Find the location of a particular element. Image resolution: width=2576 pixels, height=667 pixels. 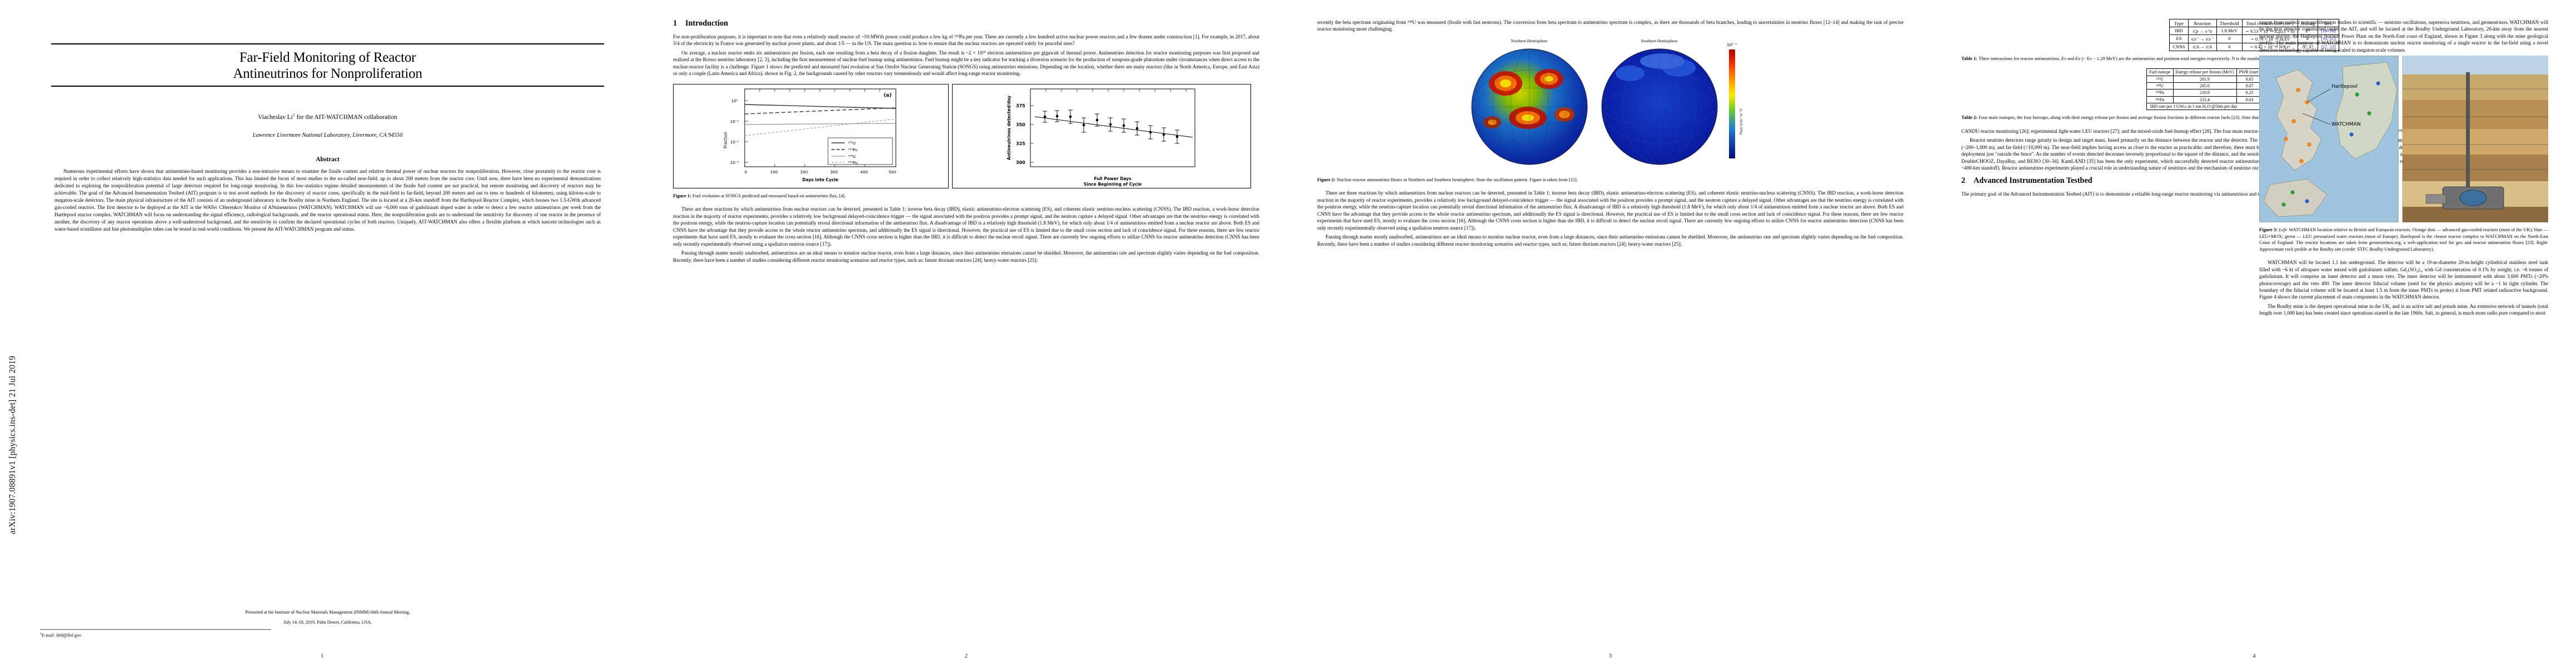

table-1-label: Table 1: is located at coordinates (1969, 58).